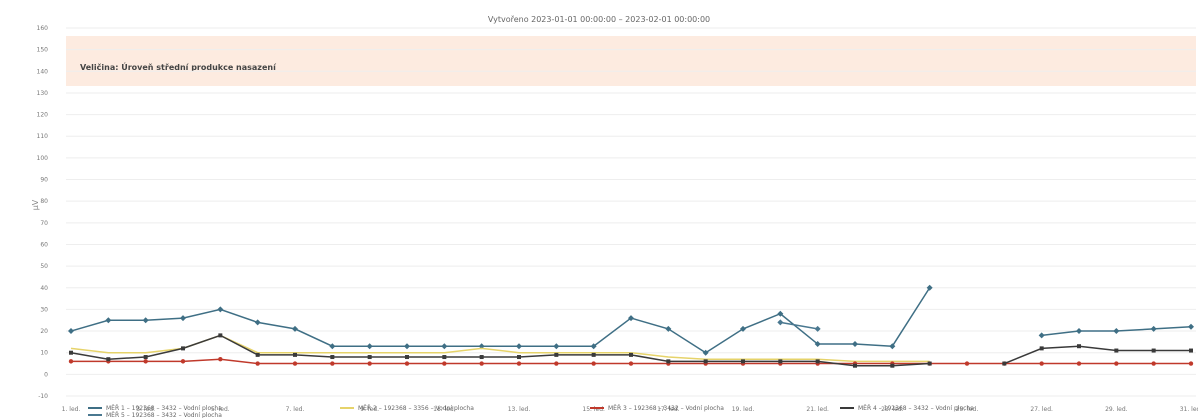 The height and width of the screenshot is (418, 1198). What do you see at coordinates (1041, 409) in the screenshot?
I see `x-tick-label: 27. led.` at bounding box center [1041, 409].